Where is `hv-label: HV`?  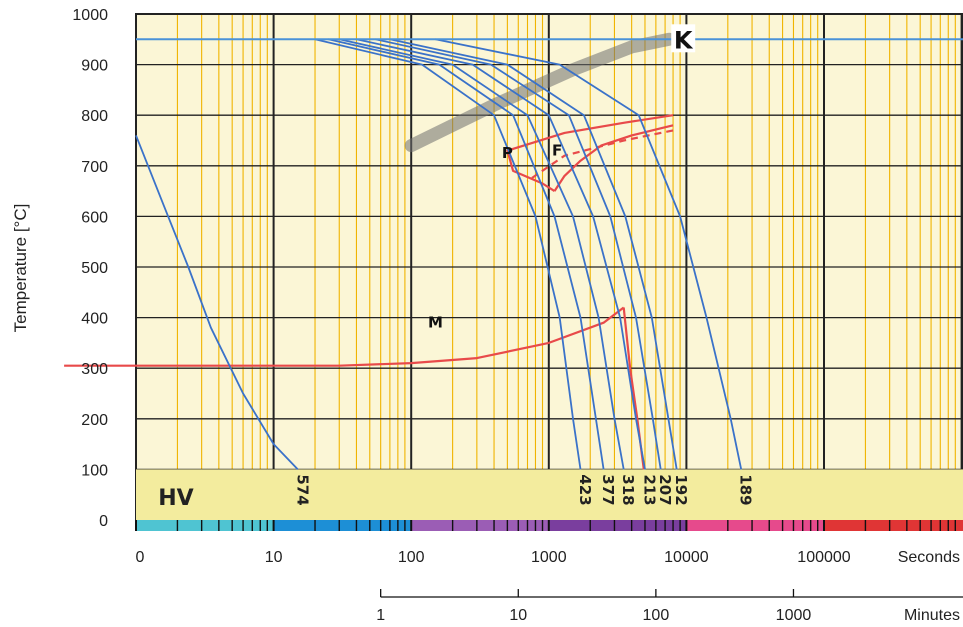 hv-label: HV is located at coordinates (175, 498).